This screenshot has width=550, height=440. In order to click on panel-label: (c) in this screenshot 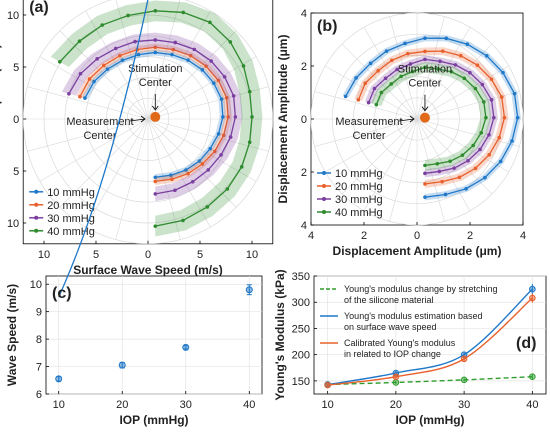, I will do `click(62, 293)`.